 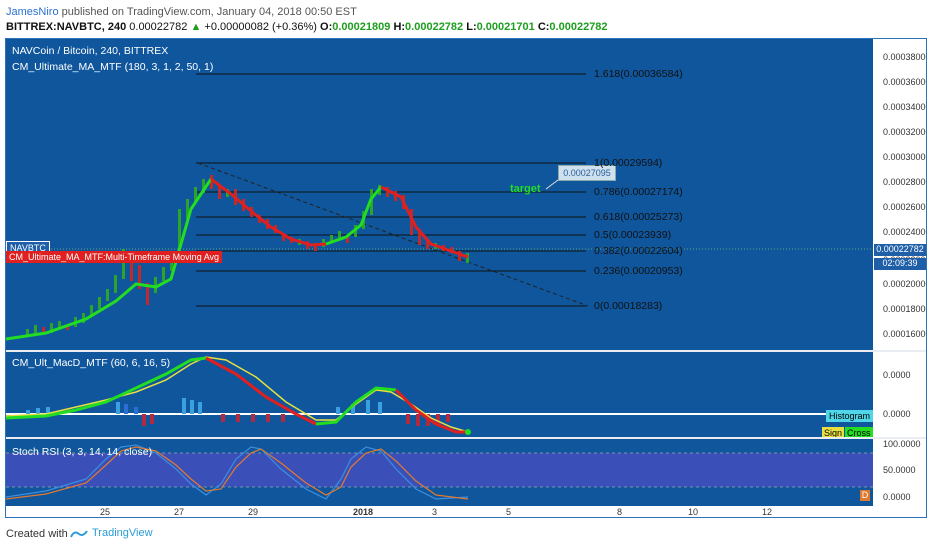 I want to click on stoch-pane: Stoch RSI (3, 3, 14, 14, close), so click(x=439, y=472).